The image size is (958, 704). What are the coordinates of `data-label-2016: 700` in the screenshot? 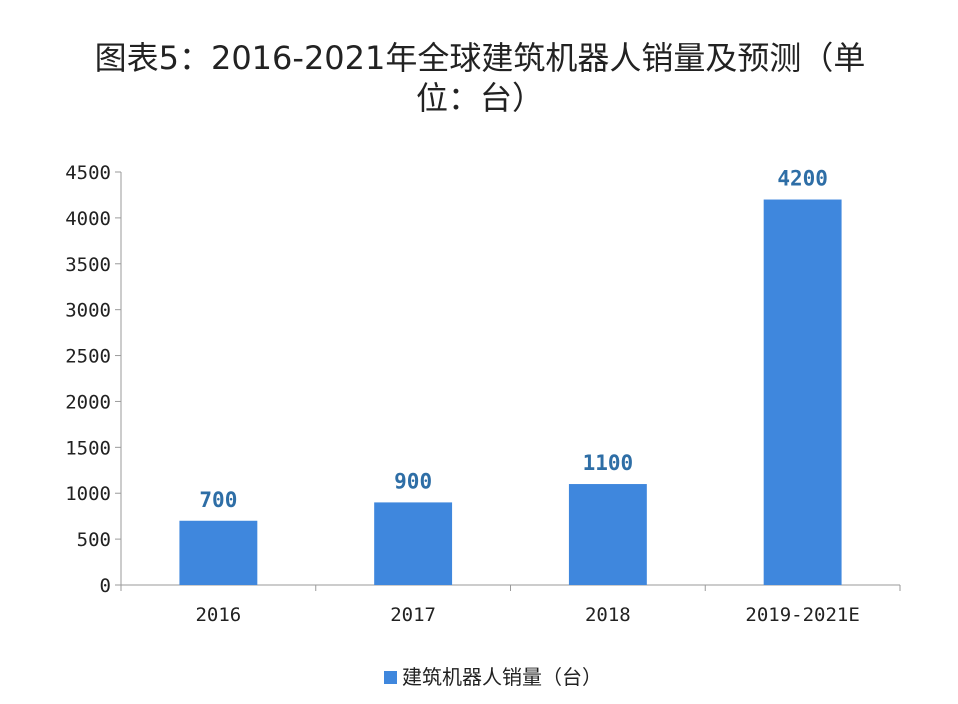 It's located at (218, 500).